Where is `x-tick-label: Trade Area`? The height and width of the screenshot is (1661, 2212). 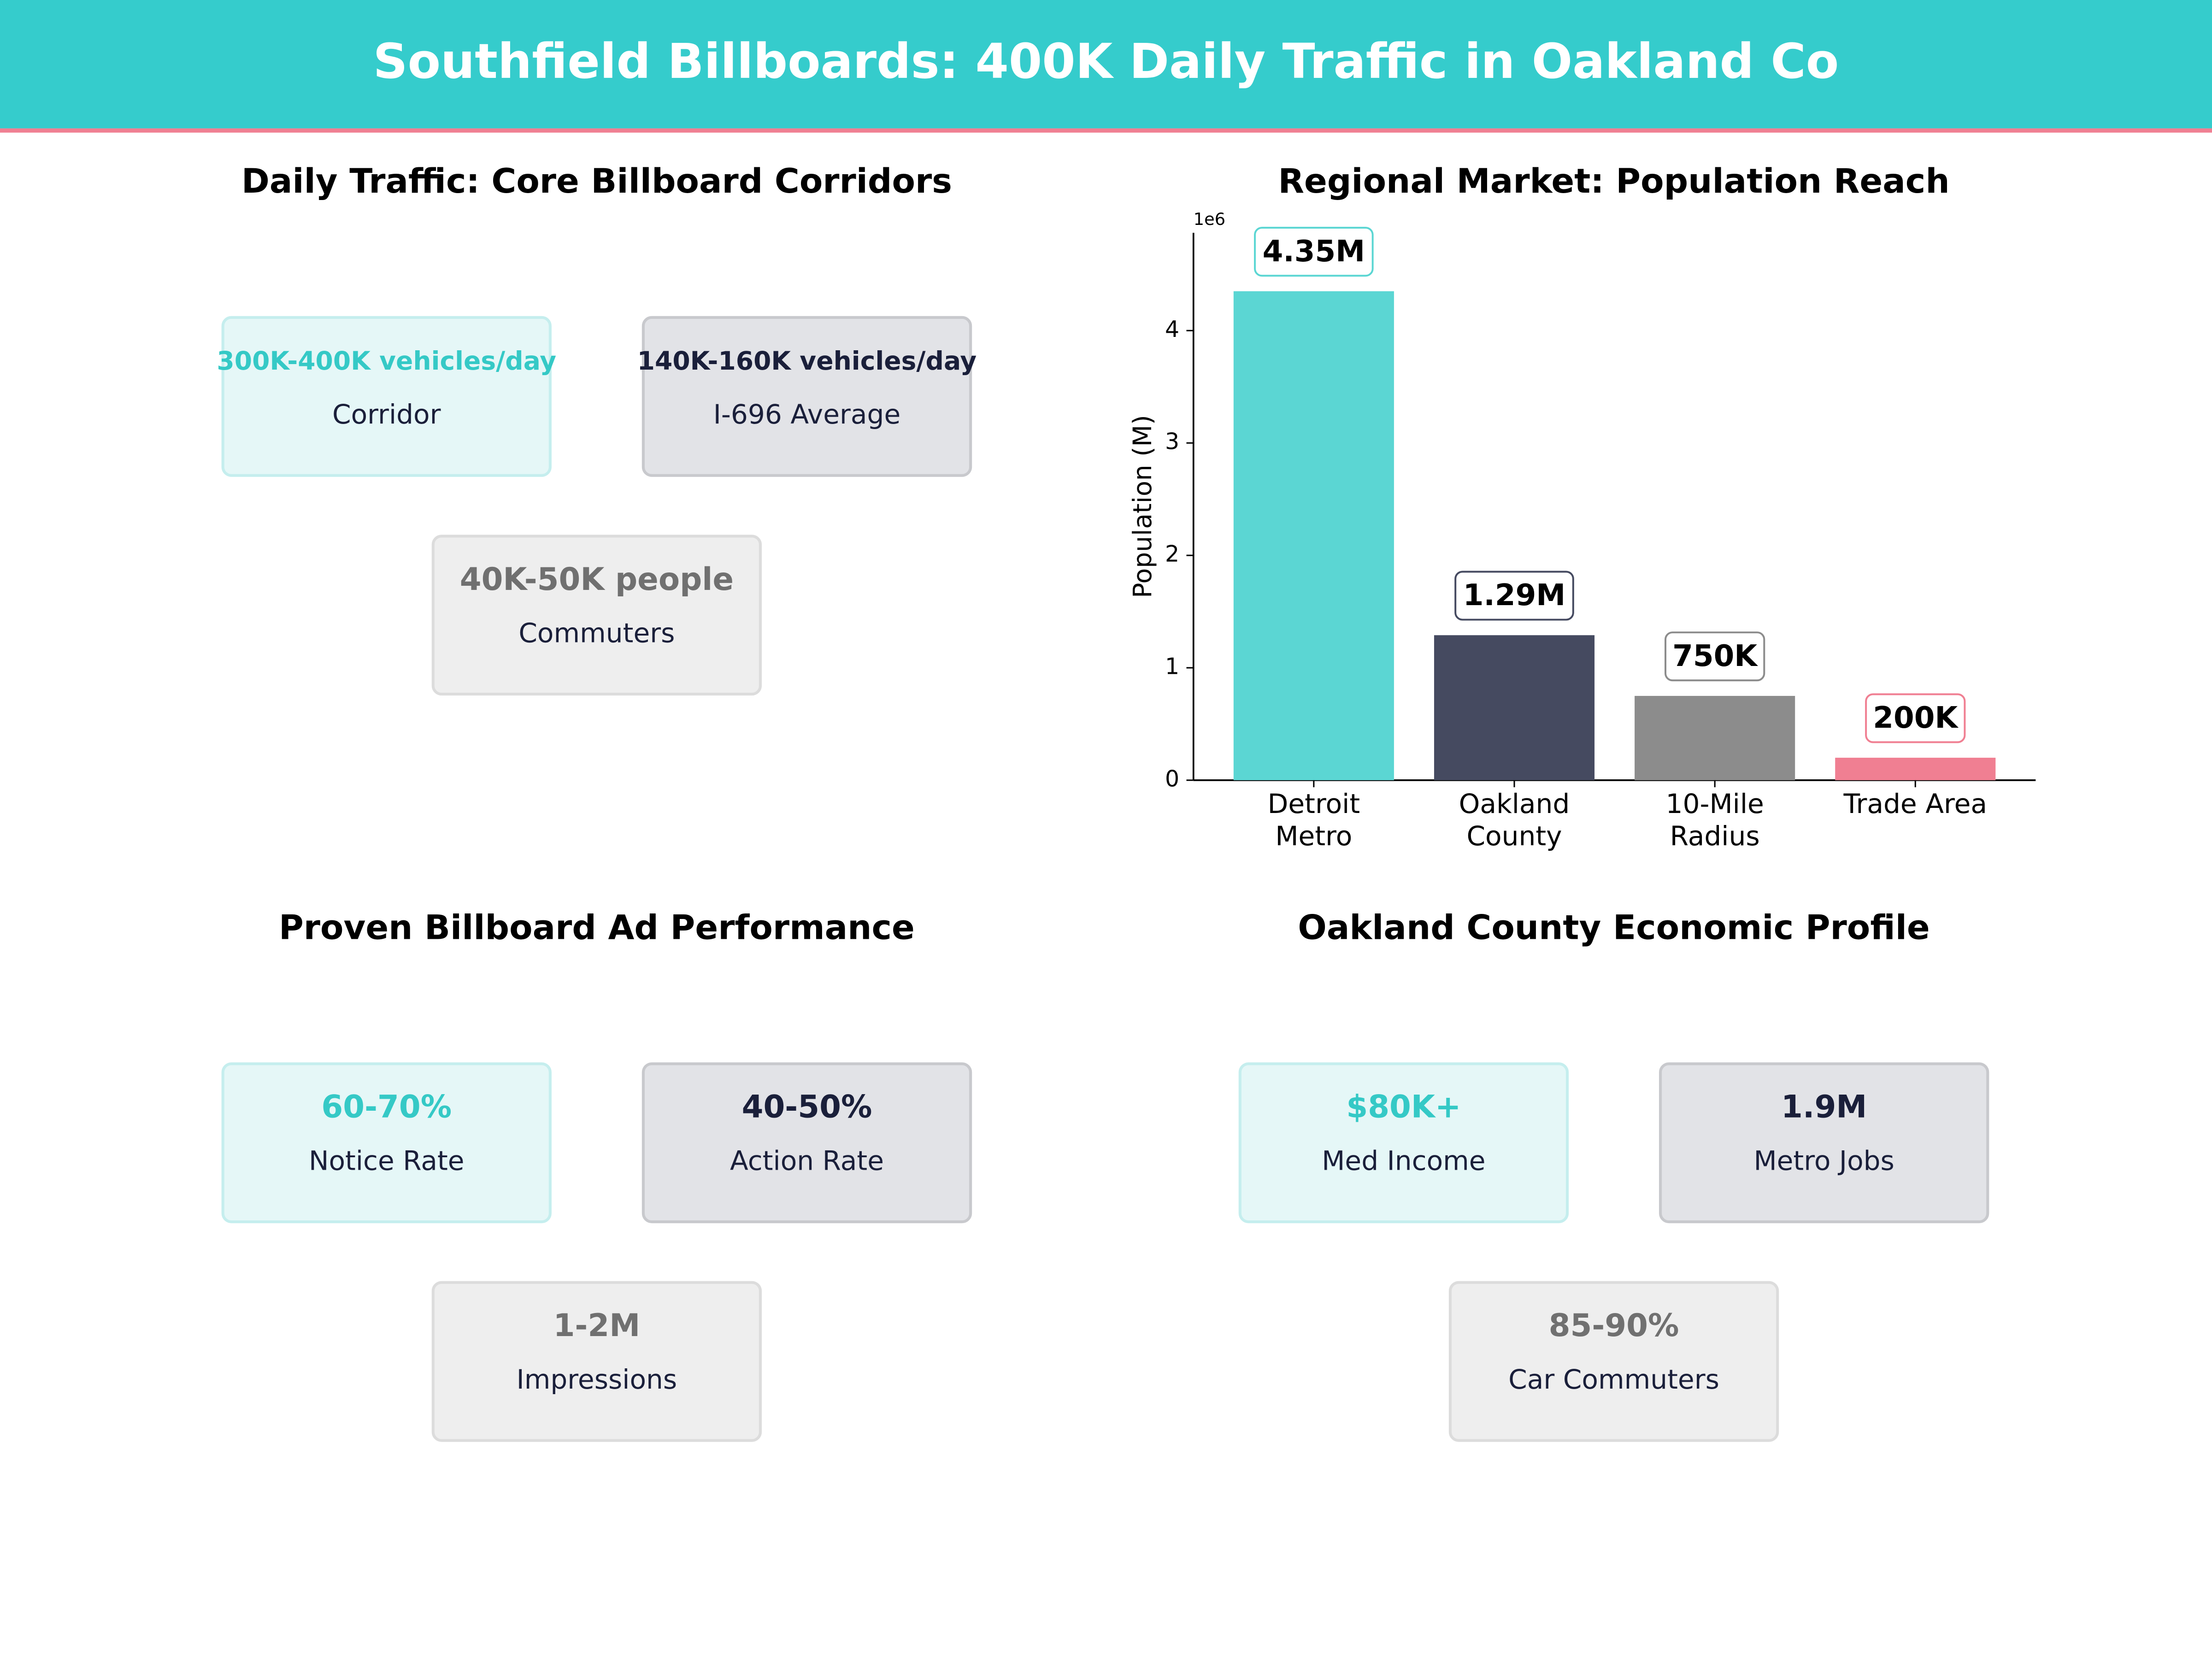
x-tick-label: Trade Area is located at coordinates (1915, 803).